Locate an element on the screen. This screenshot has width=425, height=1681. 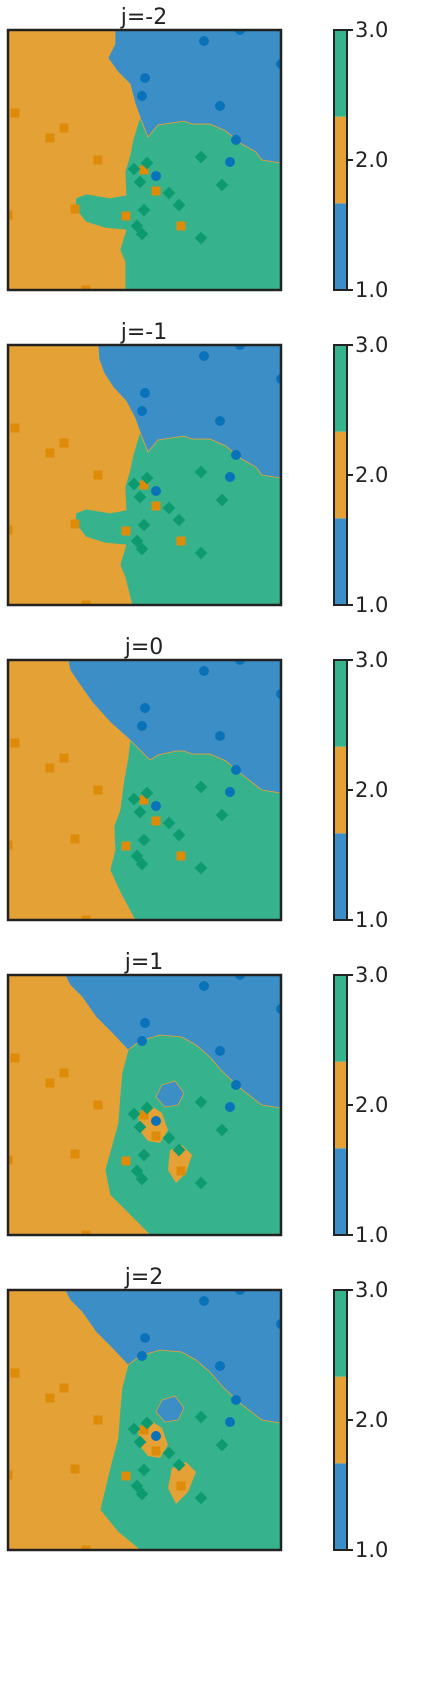
plot-title: j=2 is located at coordinates (144, 1277).